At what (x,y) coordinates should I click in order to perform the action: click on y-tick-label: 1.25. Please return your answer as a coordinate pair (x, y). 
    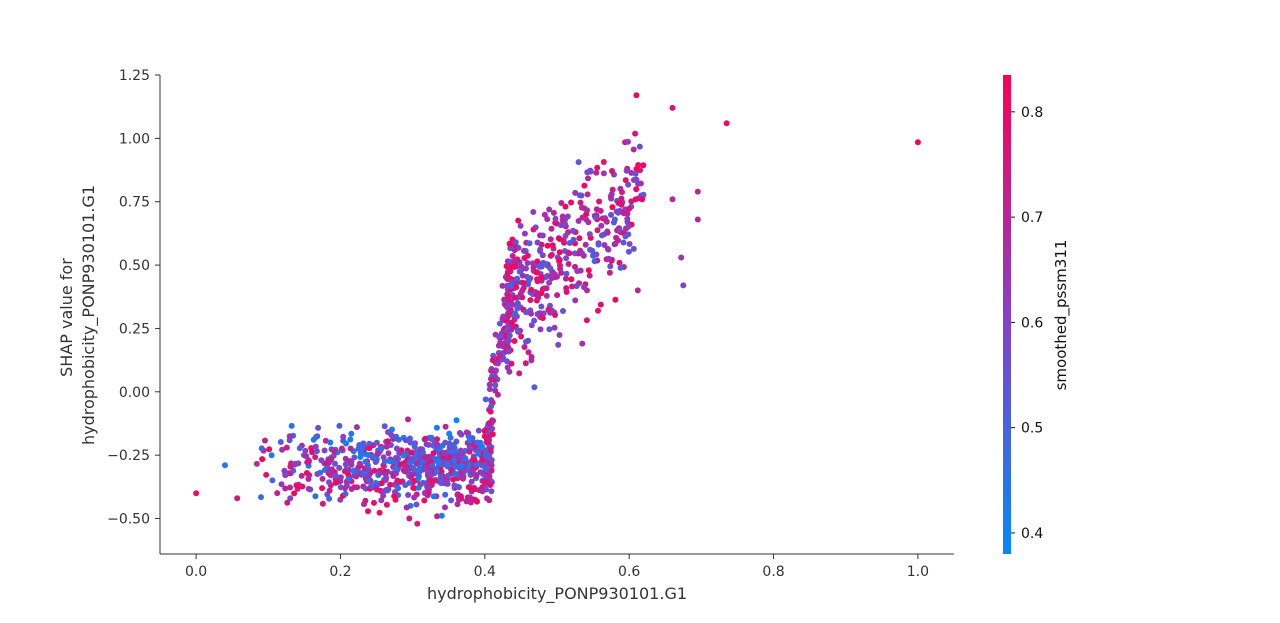
    Looking at the image, I should click on (134, 76).